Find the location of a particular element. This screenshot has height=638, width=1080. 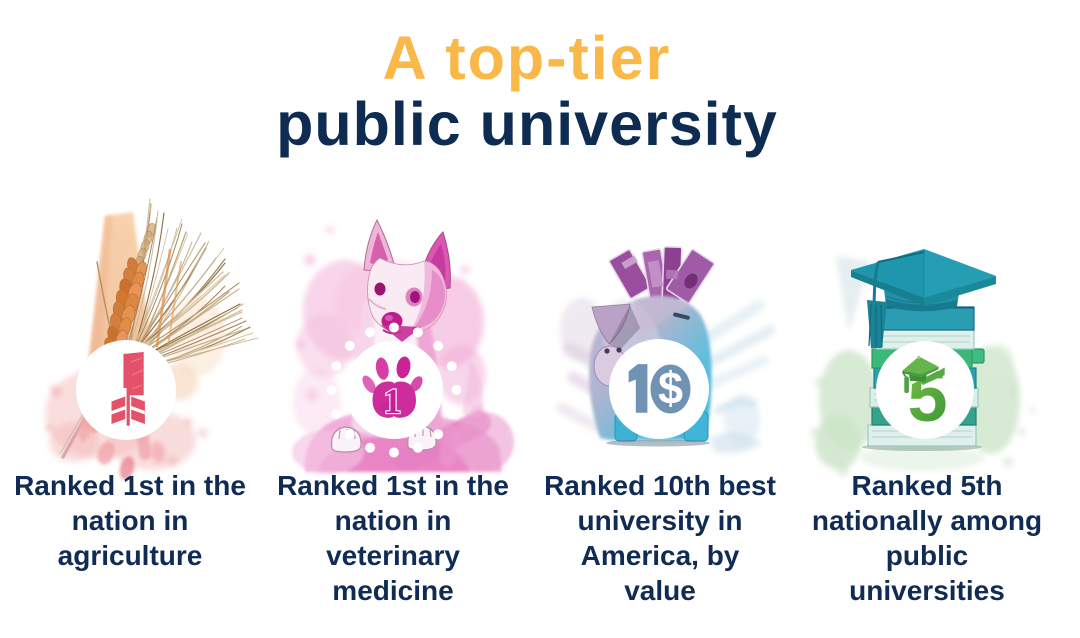

svg-text: 1 is located at coordinates (393, 401).